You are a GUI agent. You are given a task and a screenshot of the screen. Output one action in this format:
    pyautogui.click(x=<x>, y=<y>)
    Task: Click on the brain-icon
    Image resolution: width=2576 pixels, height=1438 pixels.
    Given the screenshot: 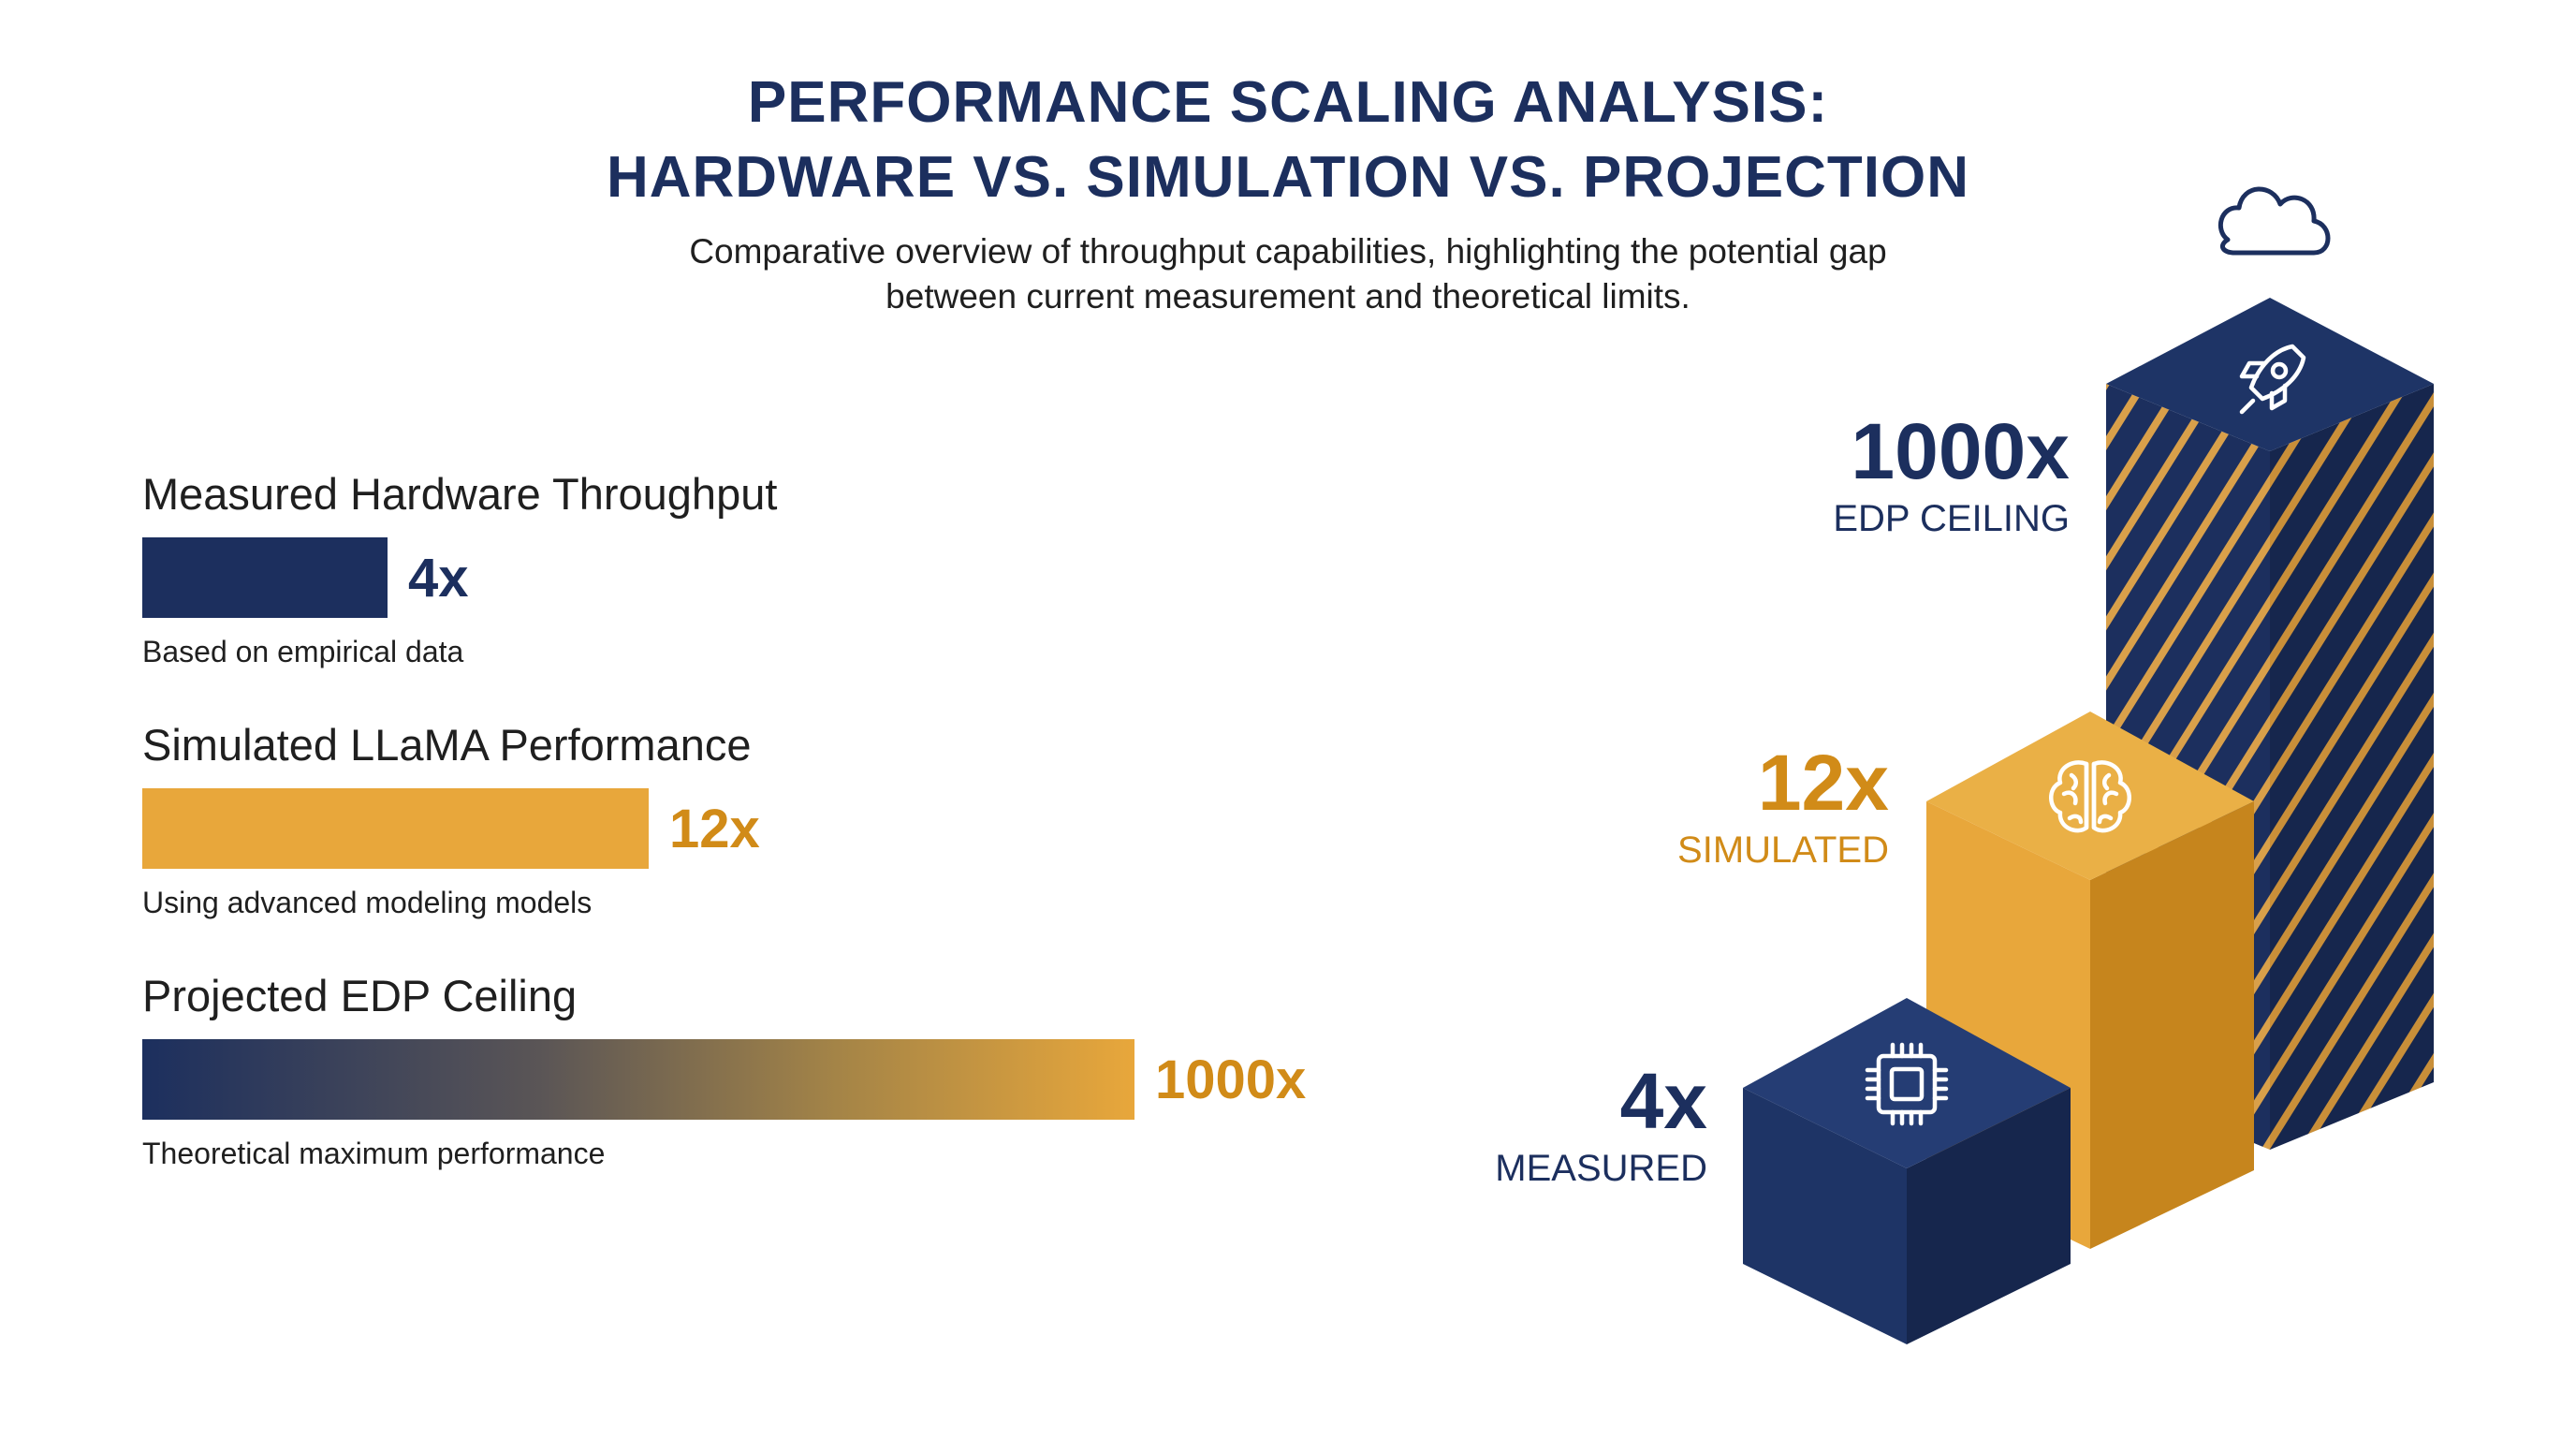 What is the action you would take?
    pyautogui.click(x=2090, y=796)
    